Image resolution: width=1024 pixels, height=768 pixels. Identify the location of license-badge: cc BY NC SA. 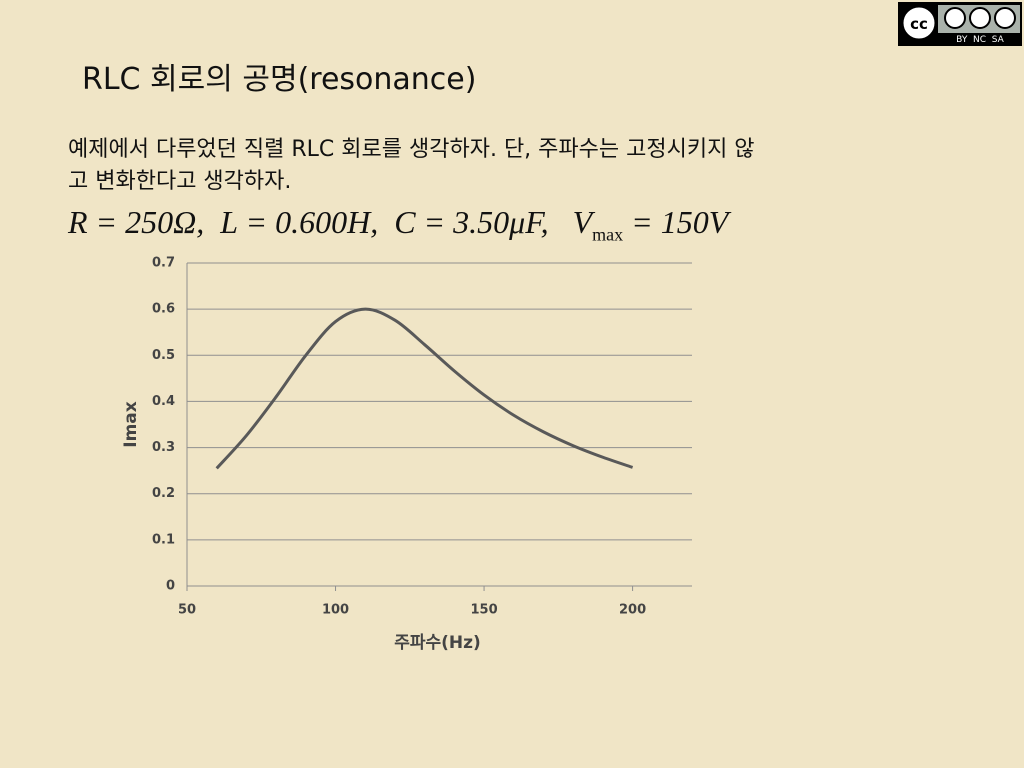
(960, 24).